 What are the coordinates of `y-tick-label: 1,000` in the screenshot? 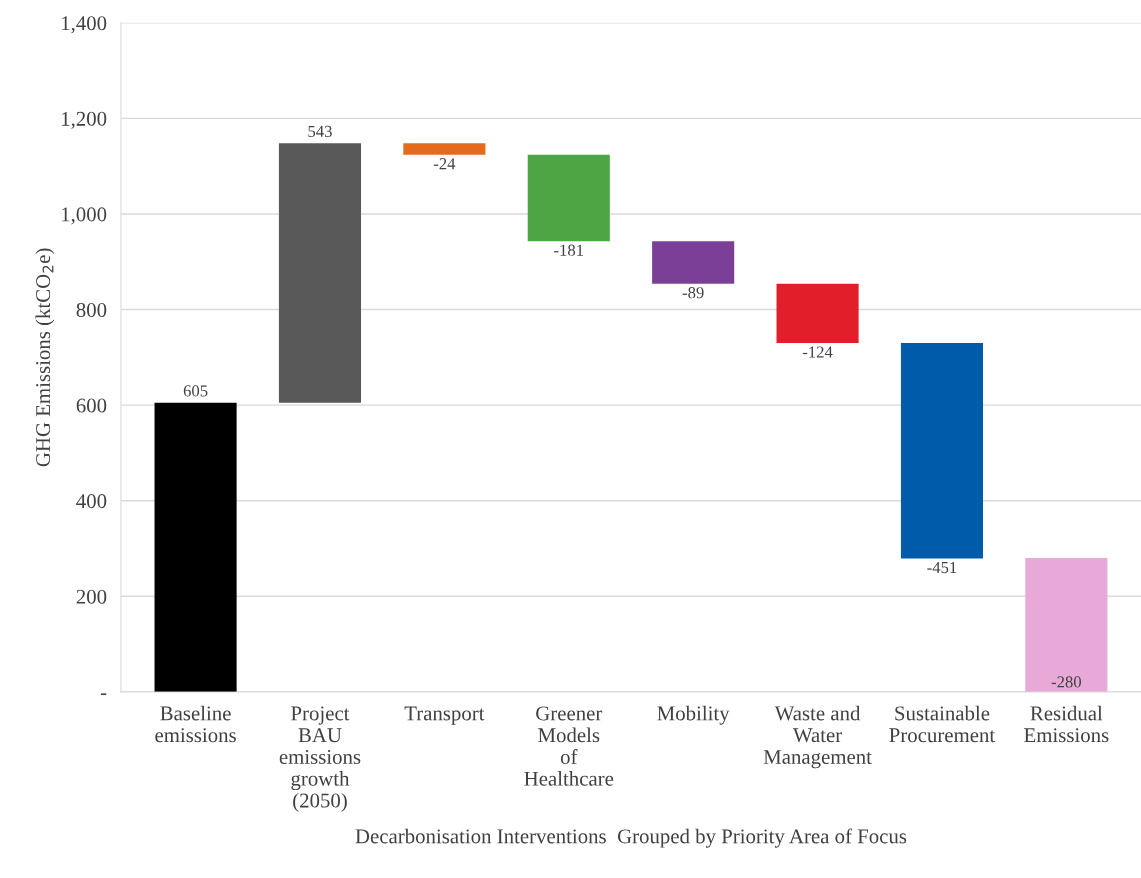 It's located at (84, 216).